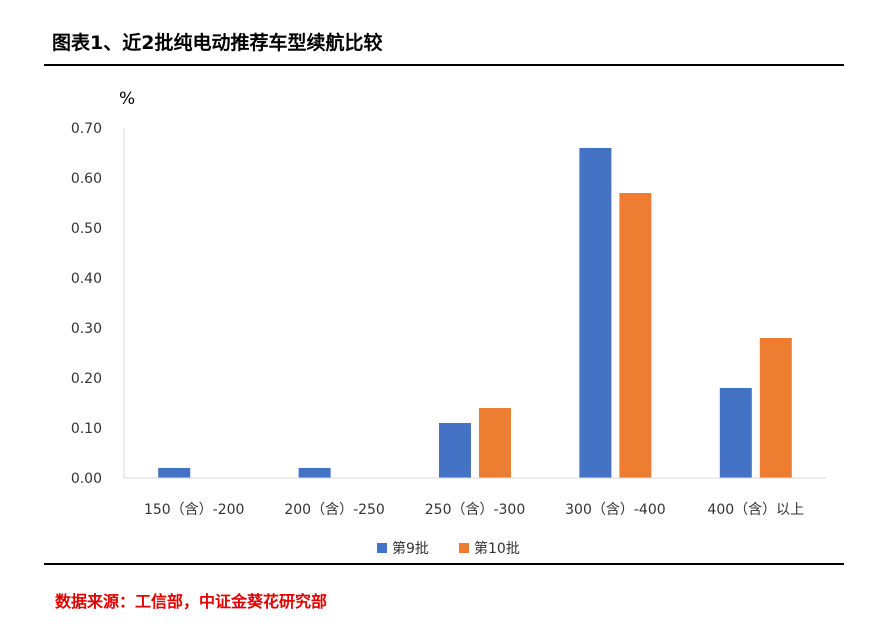  I want to click on x-category-label: 250（含）-300, so click(475, 510).